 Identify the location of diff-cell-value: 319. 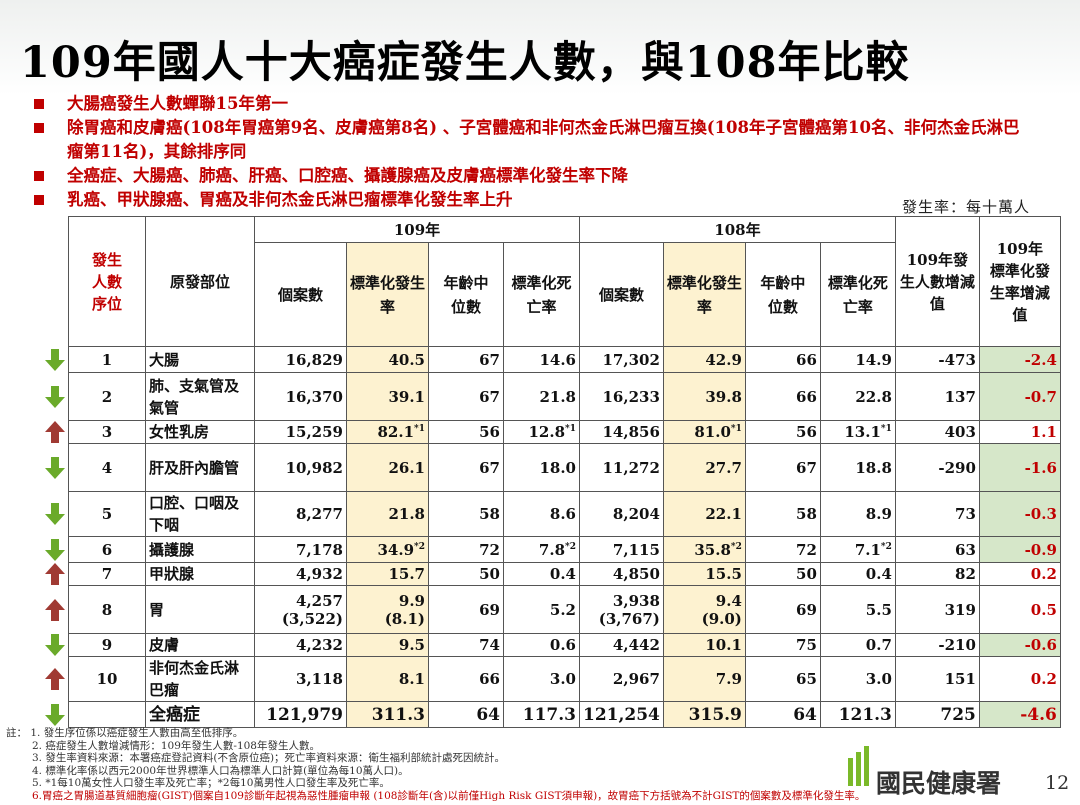
(960, 609).